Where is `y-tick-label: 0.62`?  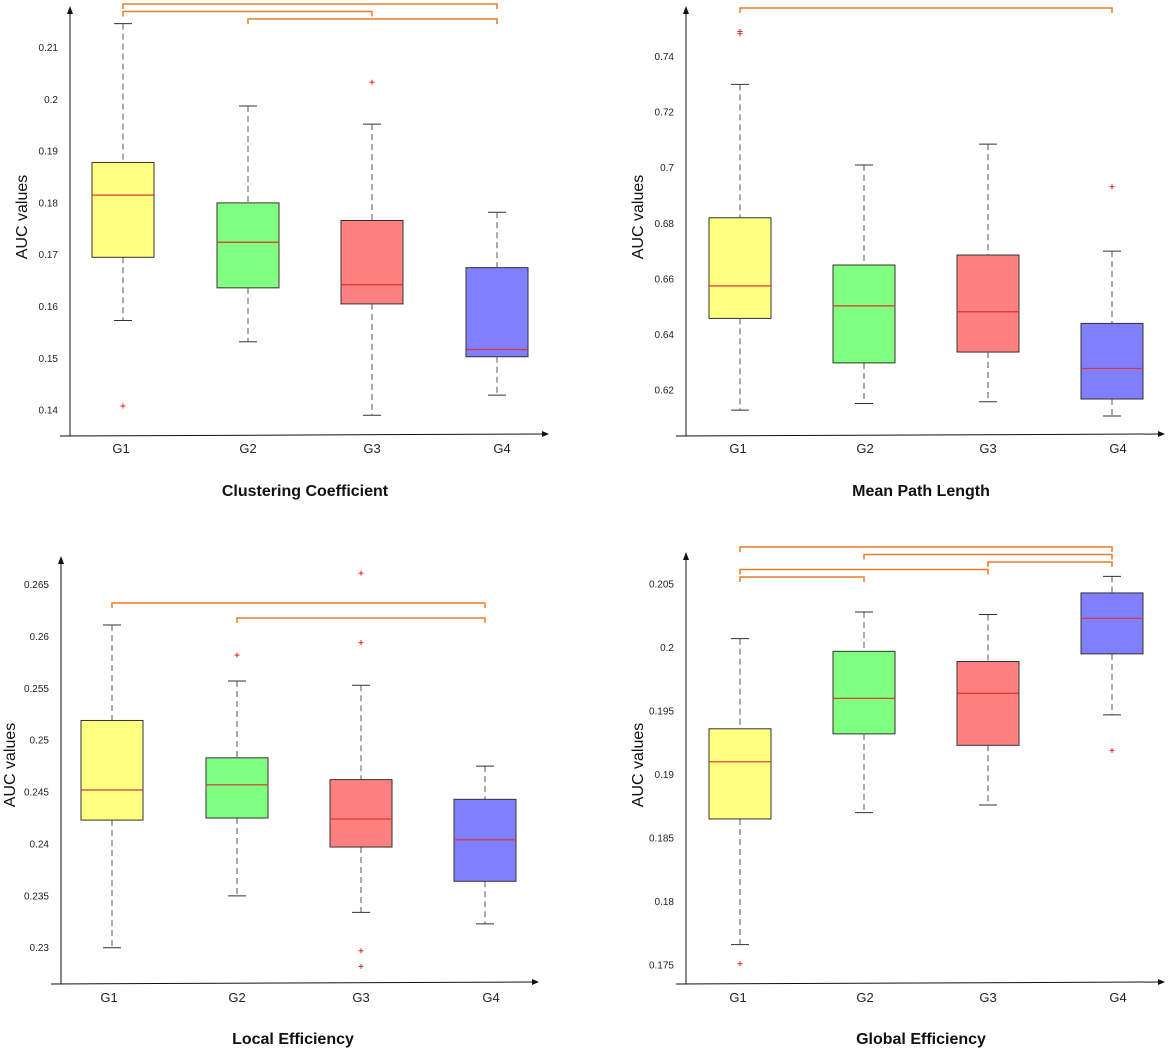 y-tick-label: 0.62 is located at coordinates (665, 391).